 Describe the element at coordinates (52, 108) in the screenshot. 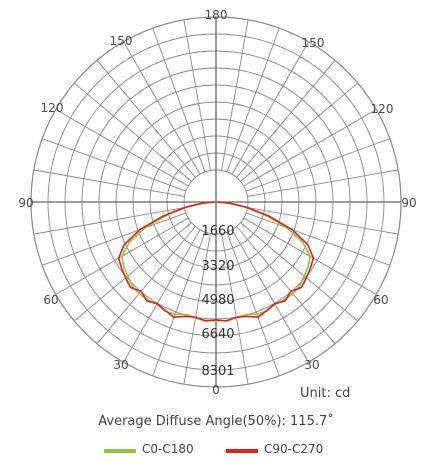

I see `angle-label-120-left: 120` at that location.